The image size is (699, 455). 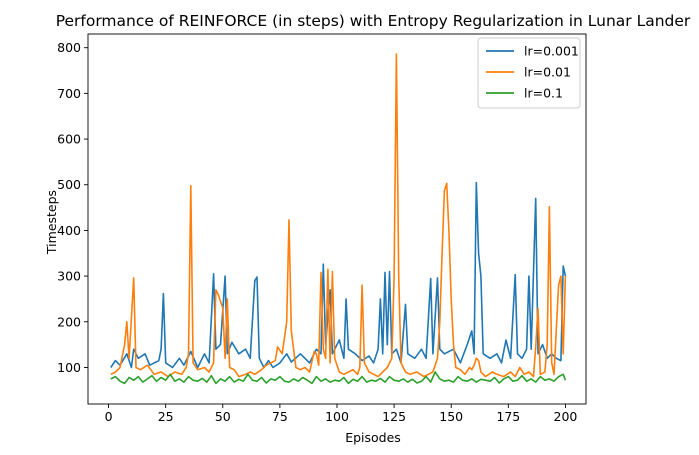 What do you see at coordinates (72, 207) in the screenshot?
I see `y-axis-ticks: 100 200 300 400 500 600 700 800` at bounding box center [72, 207].